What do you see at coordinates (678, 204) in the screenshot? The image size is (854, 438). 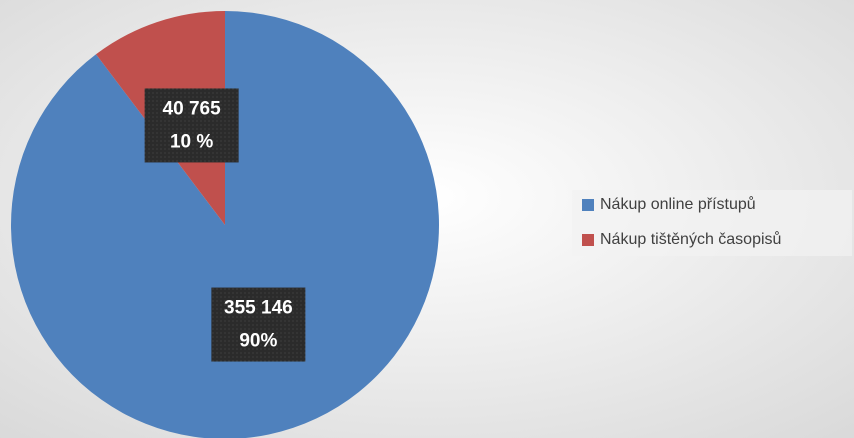 I see `legend-label: Nákup online přístupů` at bounding box center [678, 204].